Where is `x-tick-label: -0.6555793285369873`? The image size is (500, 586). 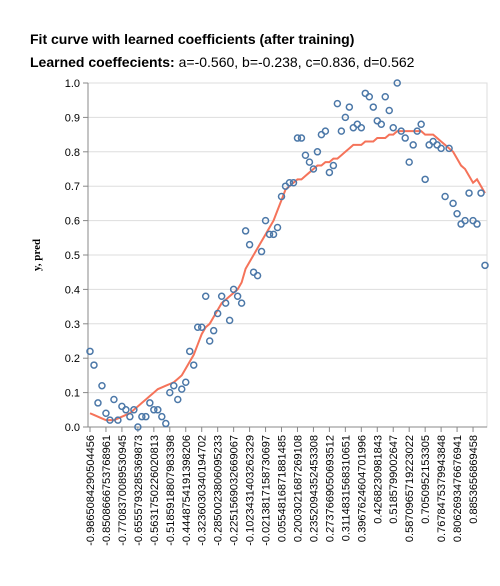
x-tick-label: -0.6555793285369873 is located at coordinates (139, 490).